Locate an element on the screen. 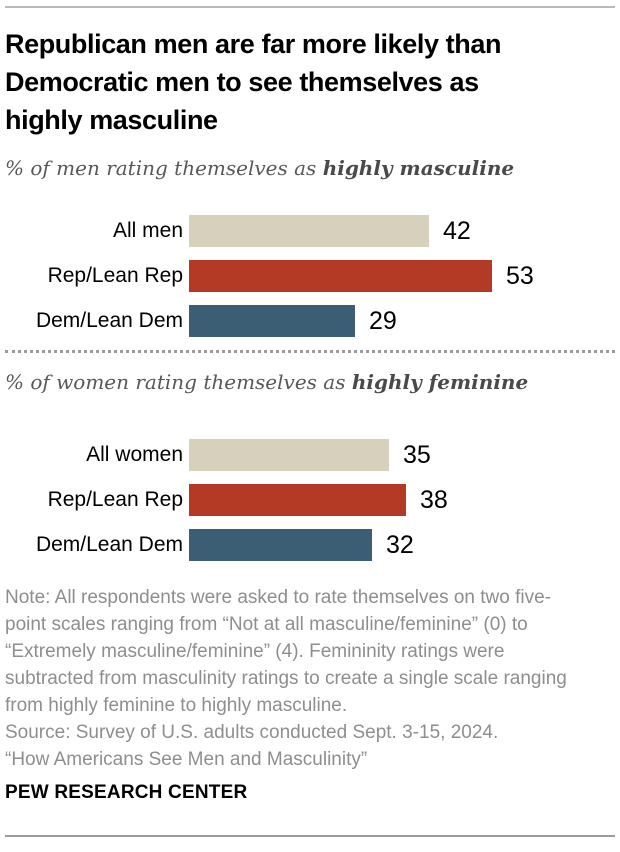  title-line: Democratic men to see themselves as is located at coordinates (242, 82).